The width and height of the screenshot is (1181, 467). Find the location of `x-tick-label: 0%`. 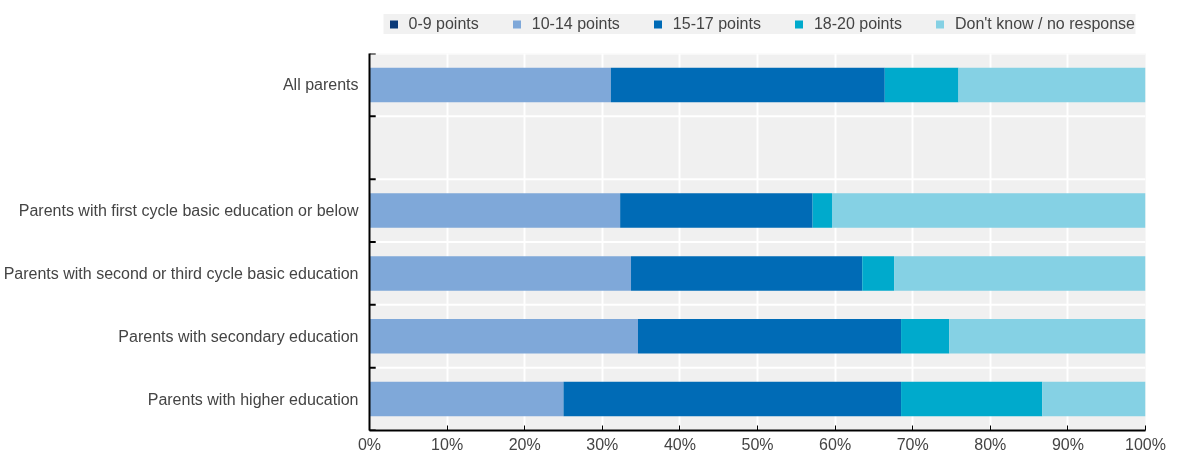

x-tick-label: 0% is located at coordinates (369, 444).